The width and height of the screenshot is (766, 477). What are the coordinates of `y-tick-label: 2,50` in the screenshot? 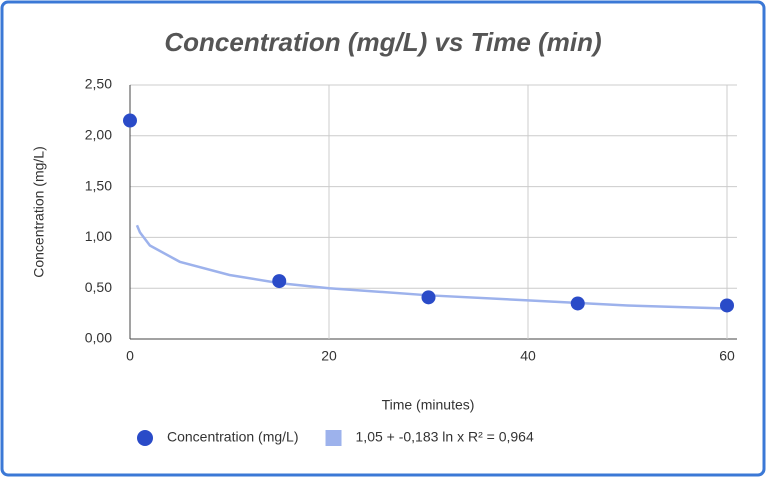 It's located at (98, 84).